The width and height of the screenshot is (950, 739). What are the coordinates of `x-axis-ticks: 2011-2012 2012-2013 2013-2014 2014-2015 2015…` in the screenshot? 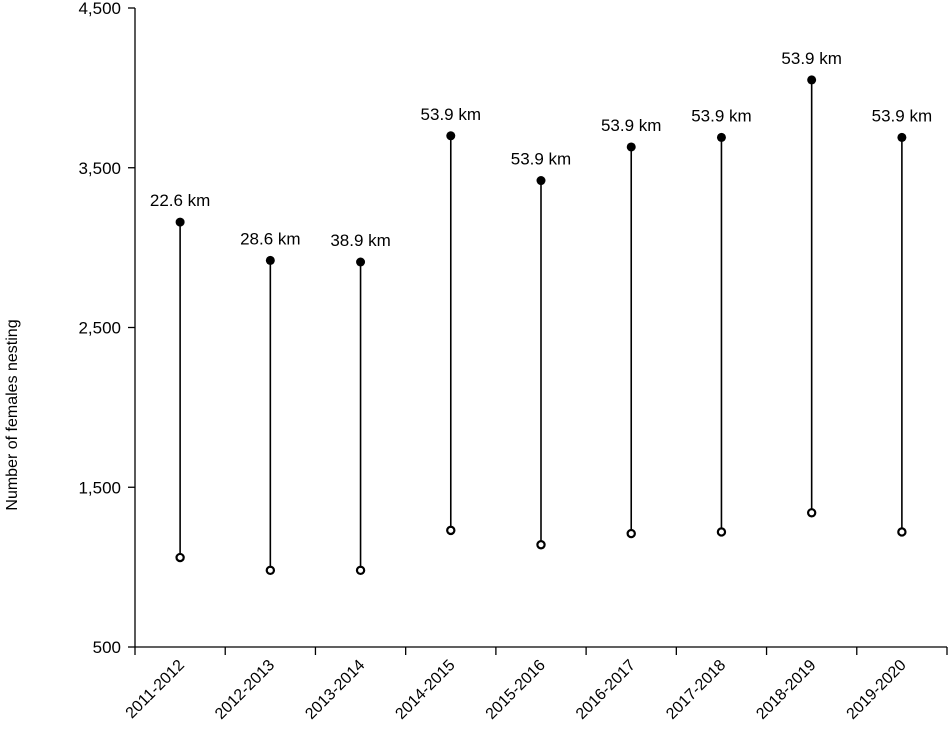 It's located at (535, 685).